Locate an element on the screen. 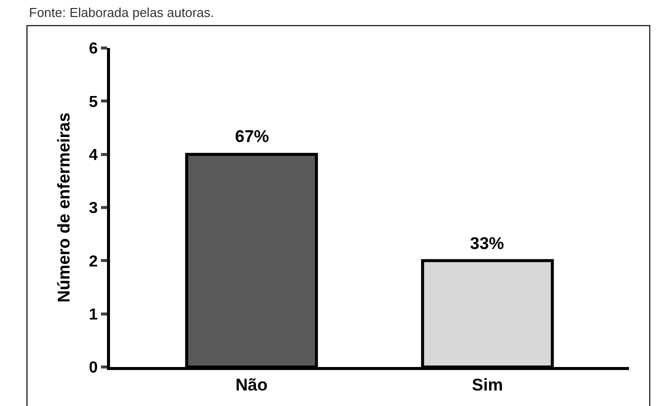  y-tick-label: 0 is located at coordinates (93, 368).